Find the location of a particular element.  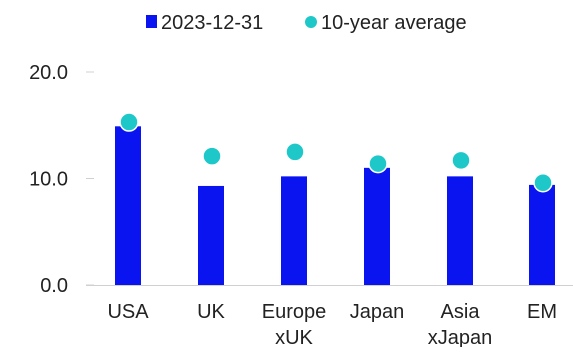

y-tick-label: 10.0 is located at coordinates (48, 180).